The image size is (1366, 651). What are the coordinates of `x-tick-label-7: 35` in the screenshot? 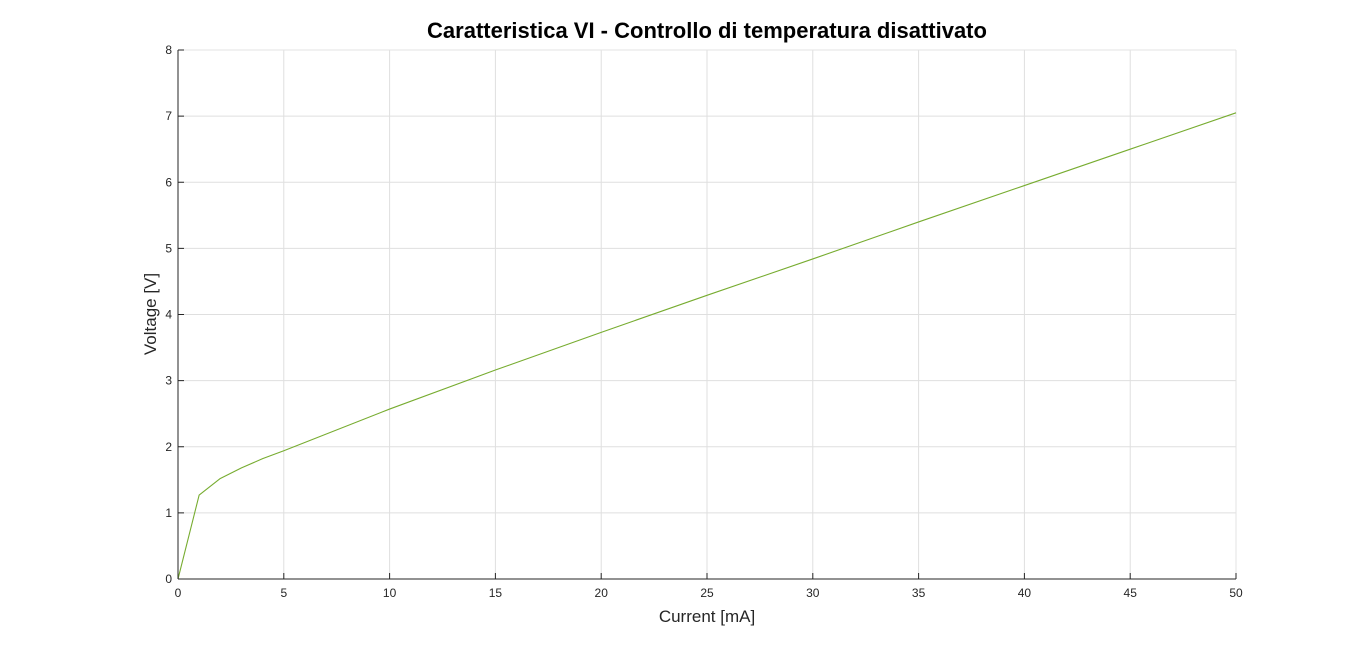 It's located at (919, 593).